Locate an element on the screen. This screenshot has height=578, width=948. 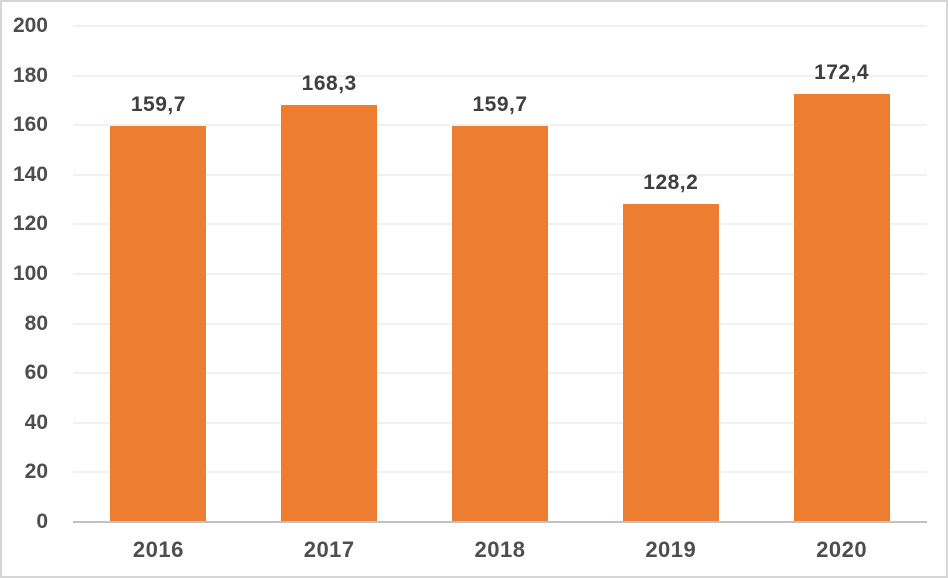
x-axis-tick-label: 2016 is located at coordinates (158, 549).